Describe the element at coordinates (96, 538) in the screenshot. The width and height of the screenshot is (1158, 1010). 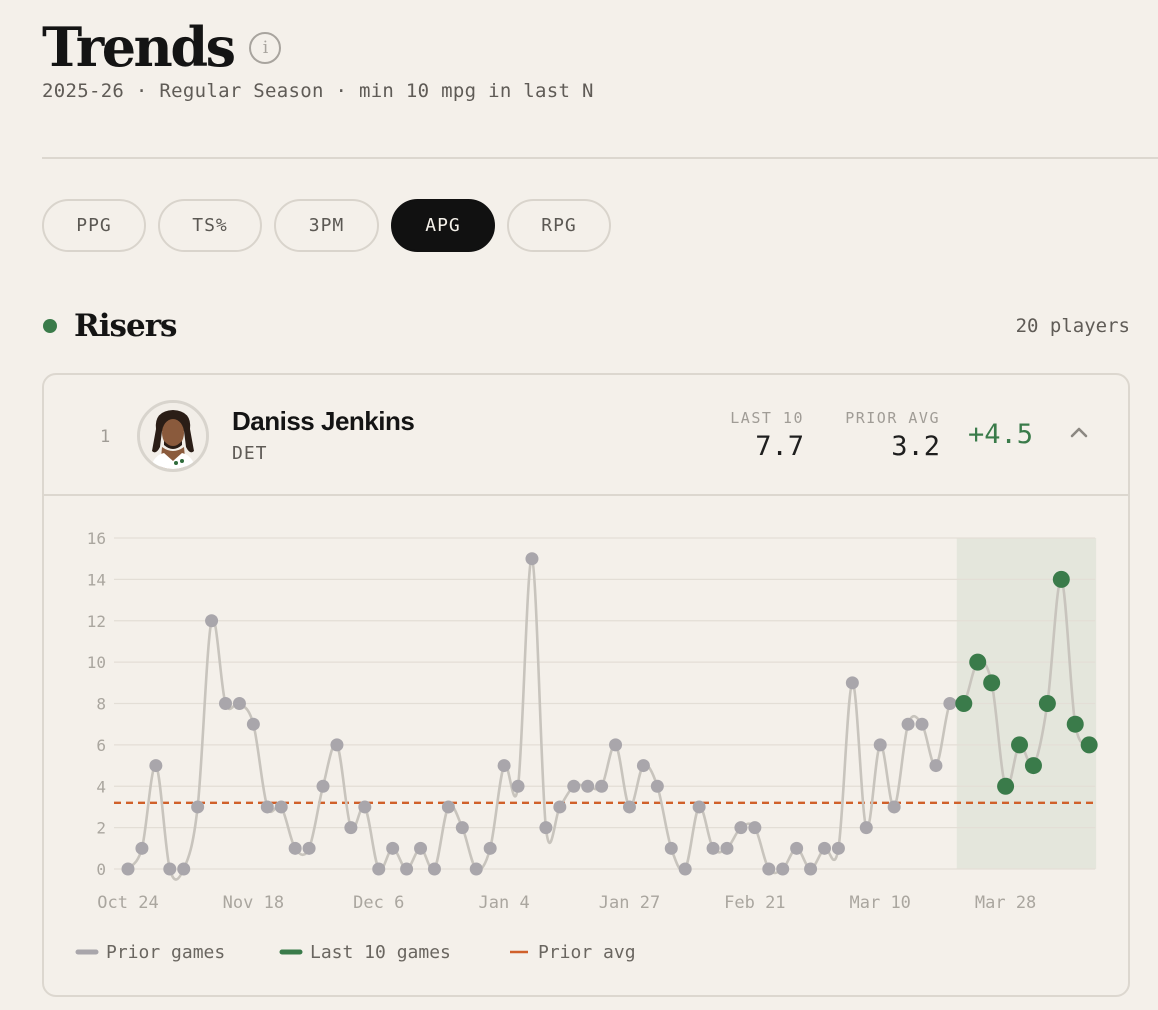
I see `y-tick-label: 16` at that location.